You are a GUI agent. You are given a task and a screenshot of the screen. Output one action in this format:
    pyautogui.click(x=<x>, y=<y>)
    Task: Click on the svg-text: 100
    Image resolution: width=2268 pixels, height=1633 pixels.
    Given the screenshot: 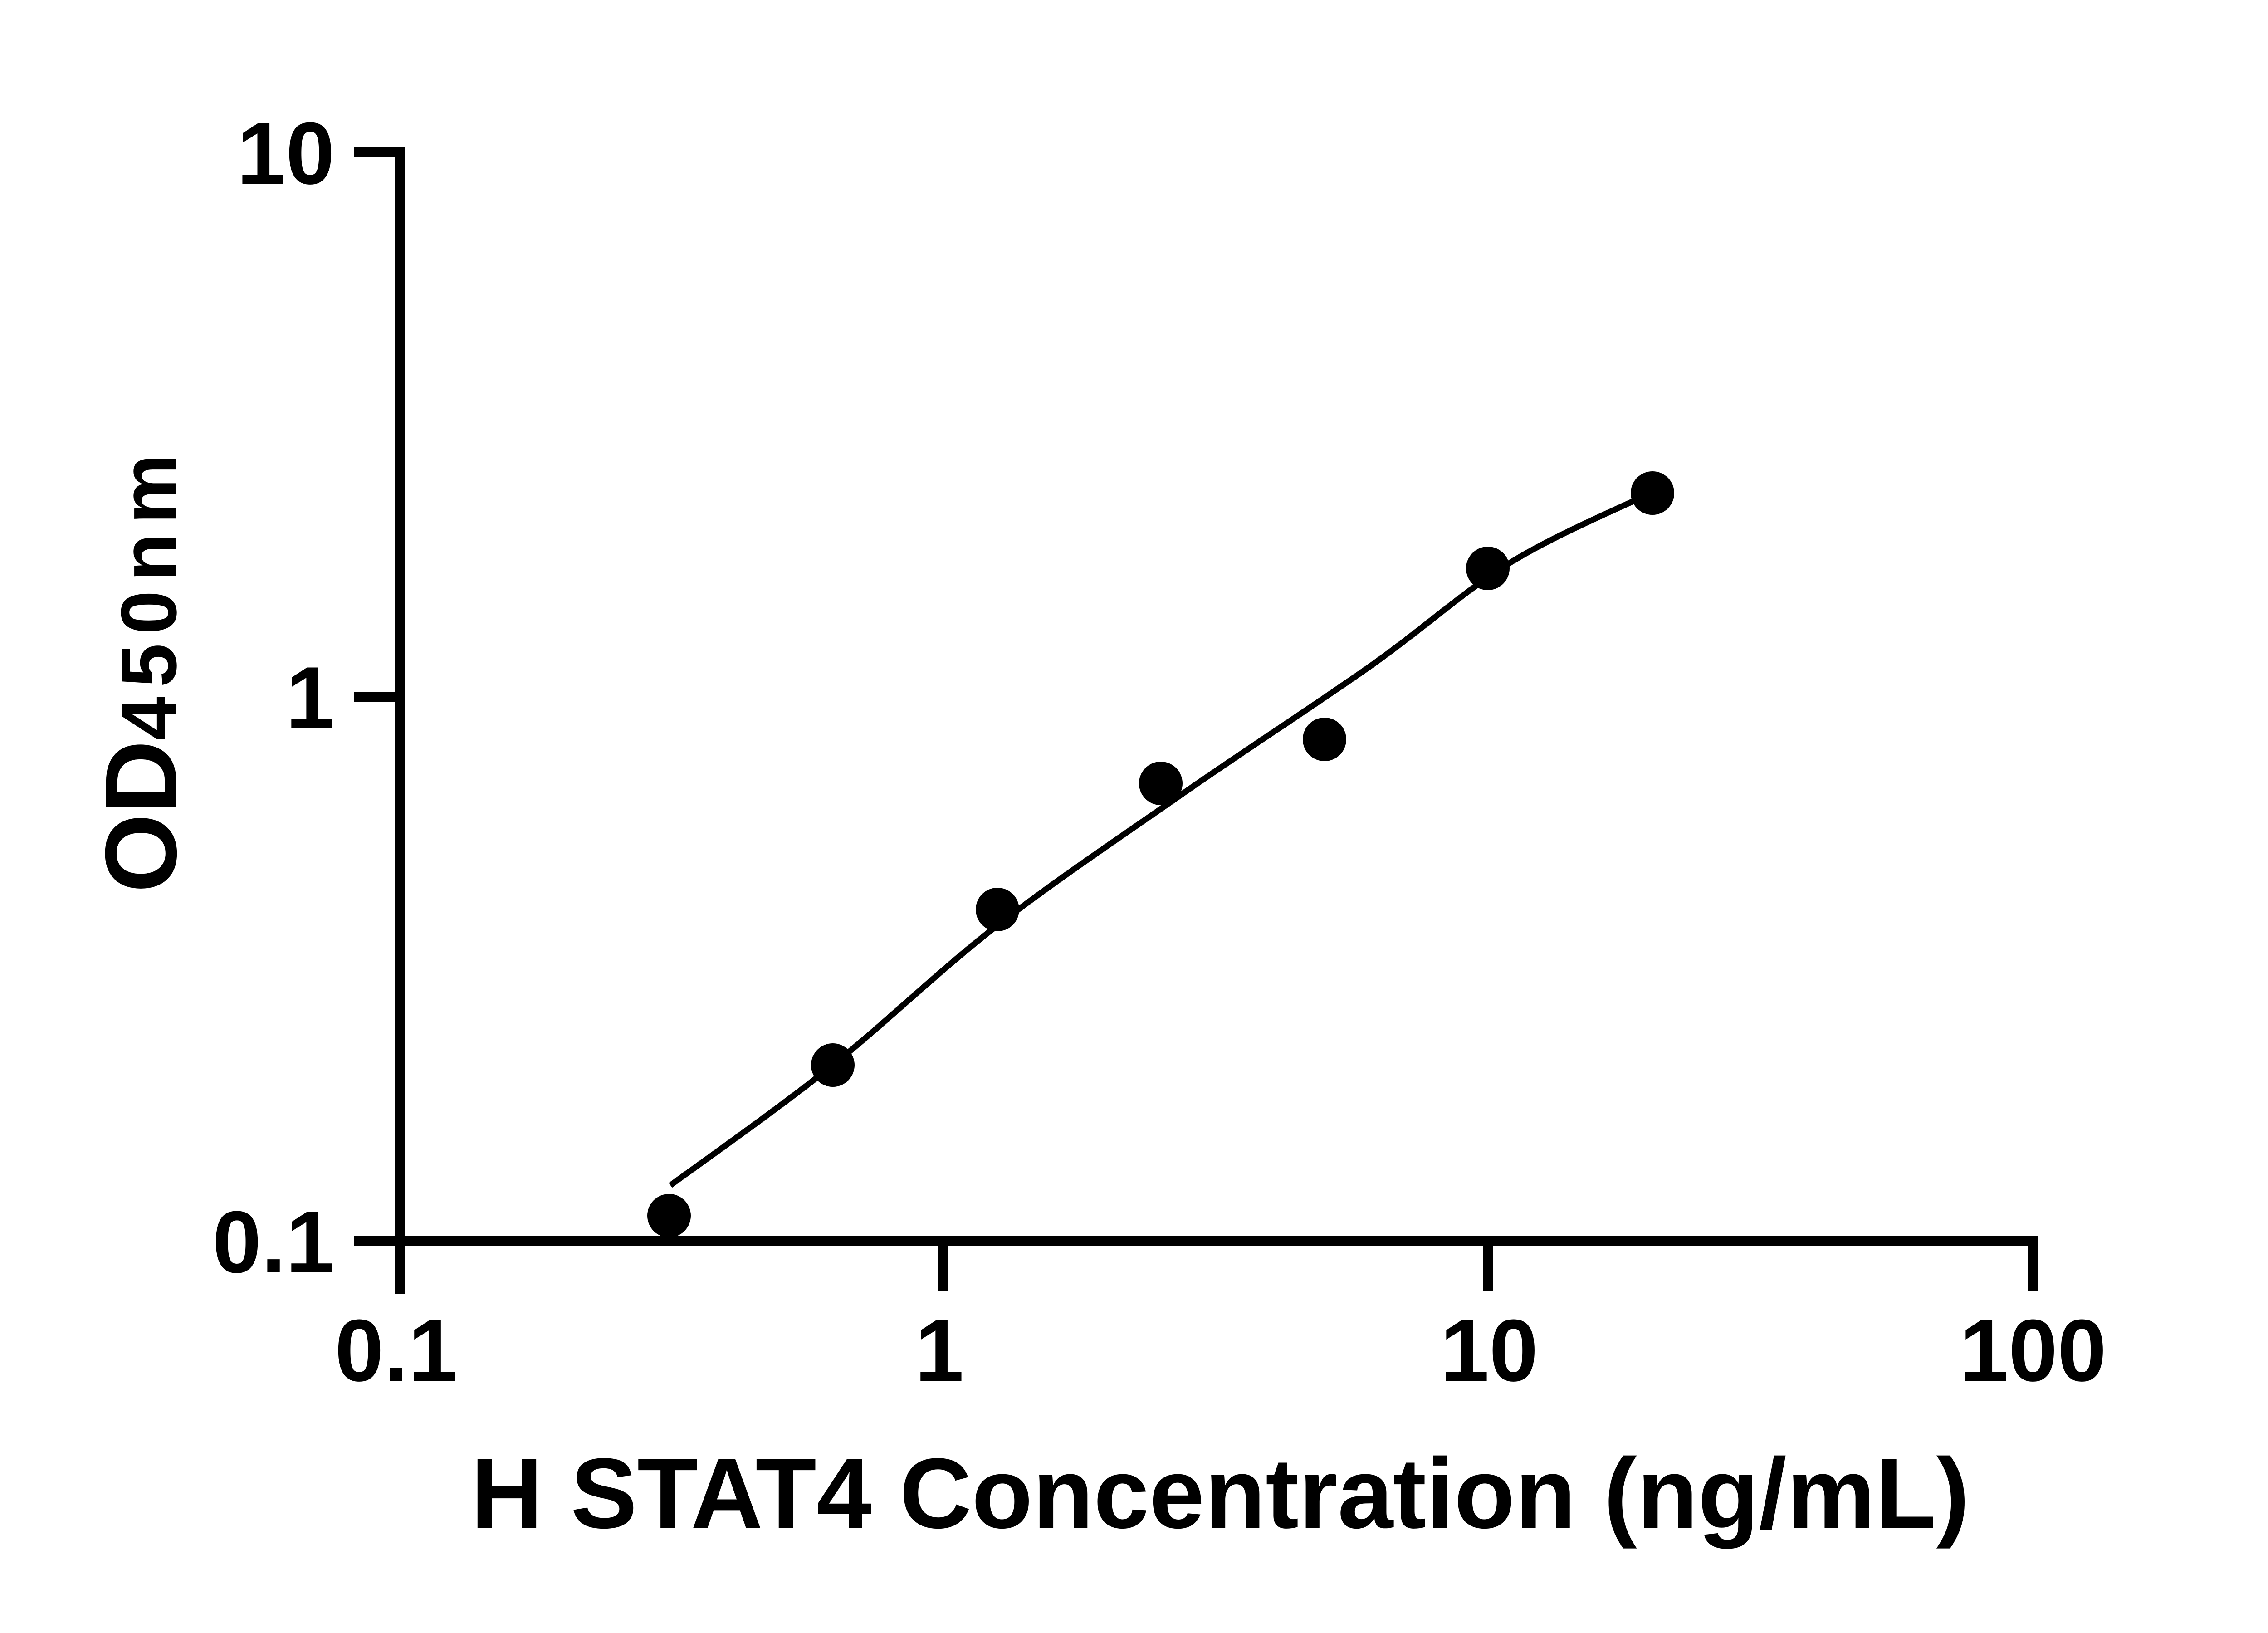 What is the action you would take?
    pyautogui.click(x=2034, y=1350)
    